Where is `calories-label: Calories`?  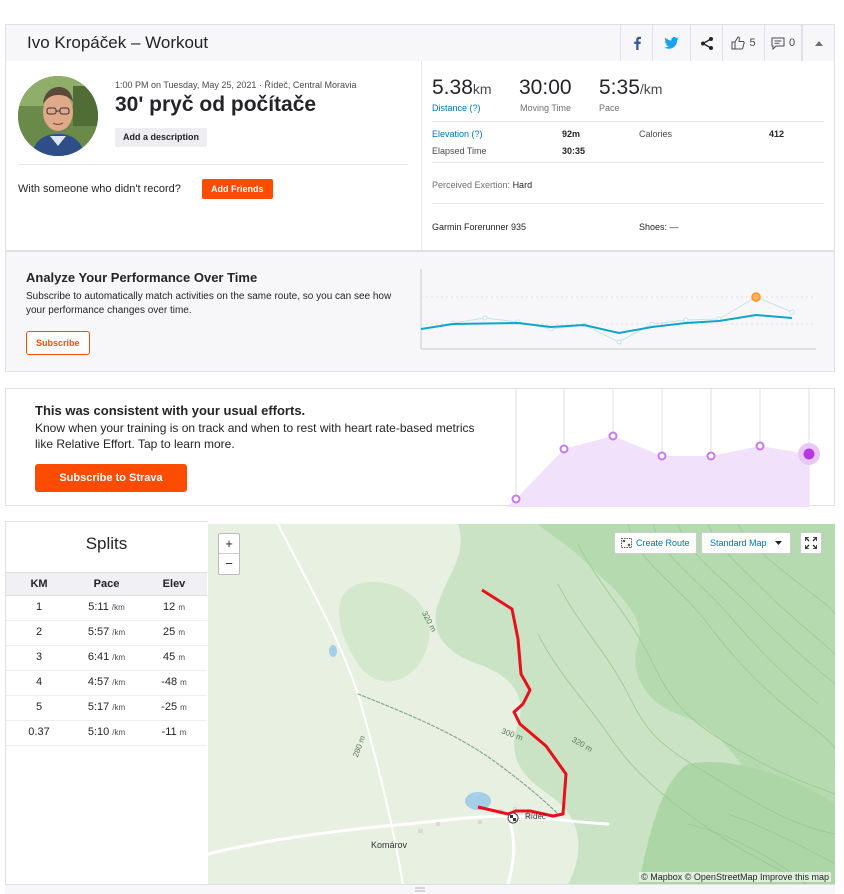
calories-label: Calories is located at coordinates (656, 134).